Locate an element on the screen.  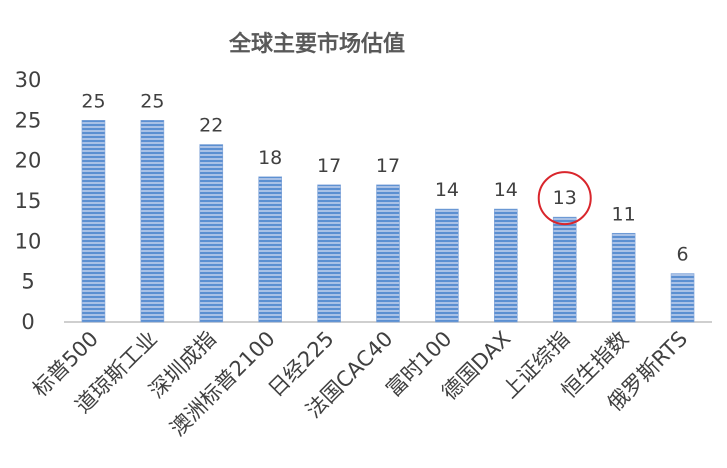
y-tick-label: 20 is located at coordinates (28, 161).